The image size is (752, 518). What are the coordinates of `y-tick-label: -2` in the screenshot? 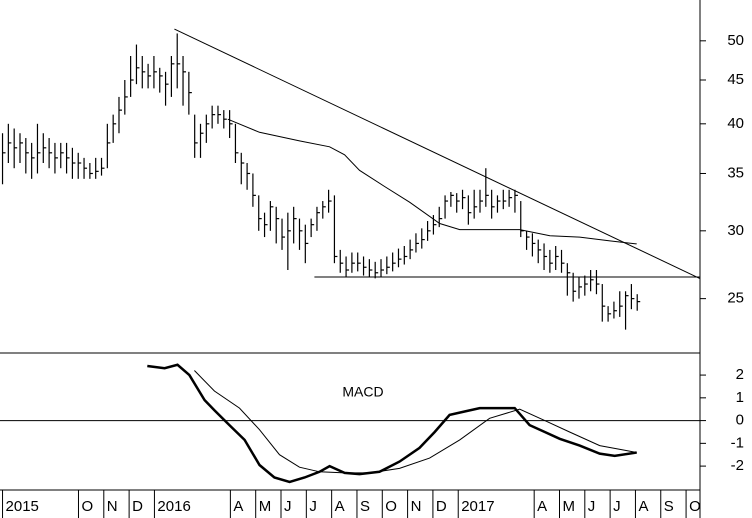 It's located at (737, 465).